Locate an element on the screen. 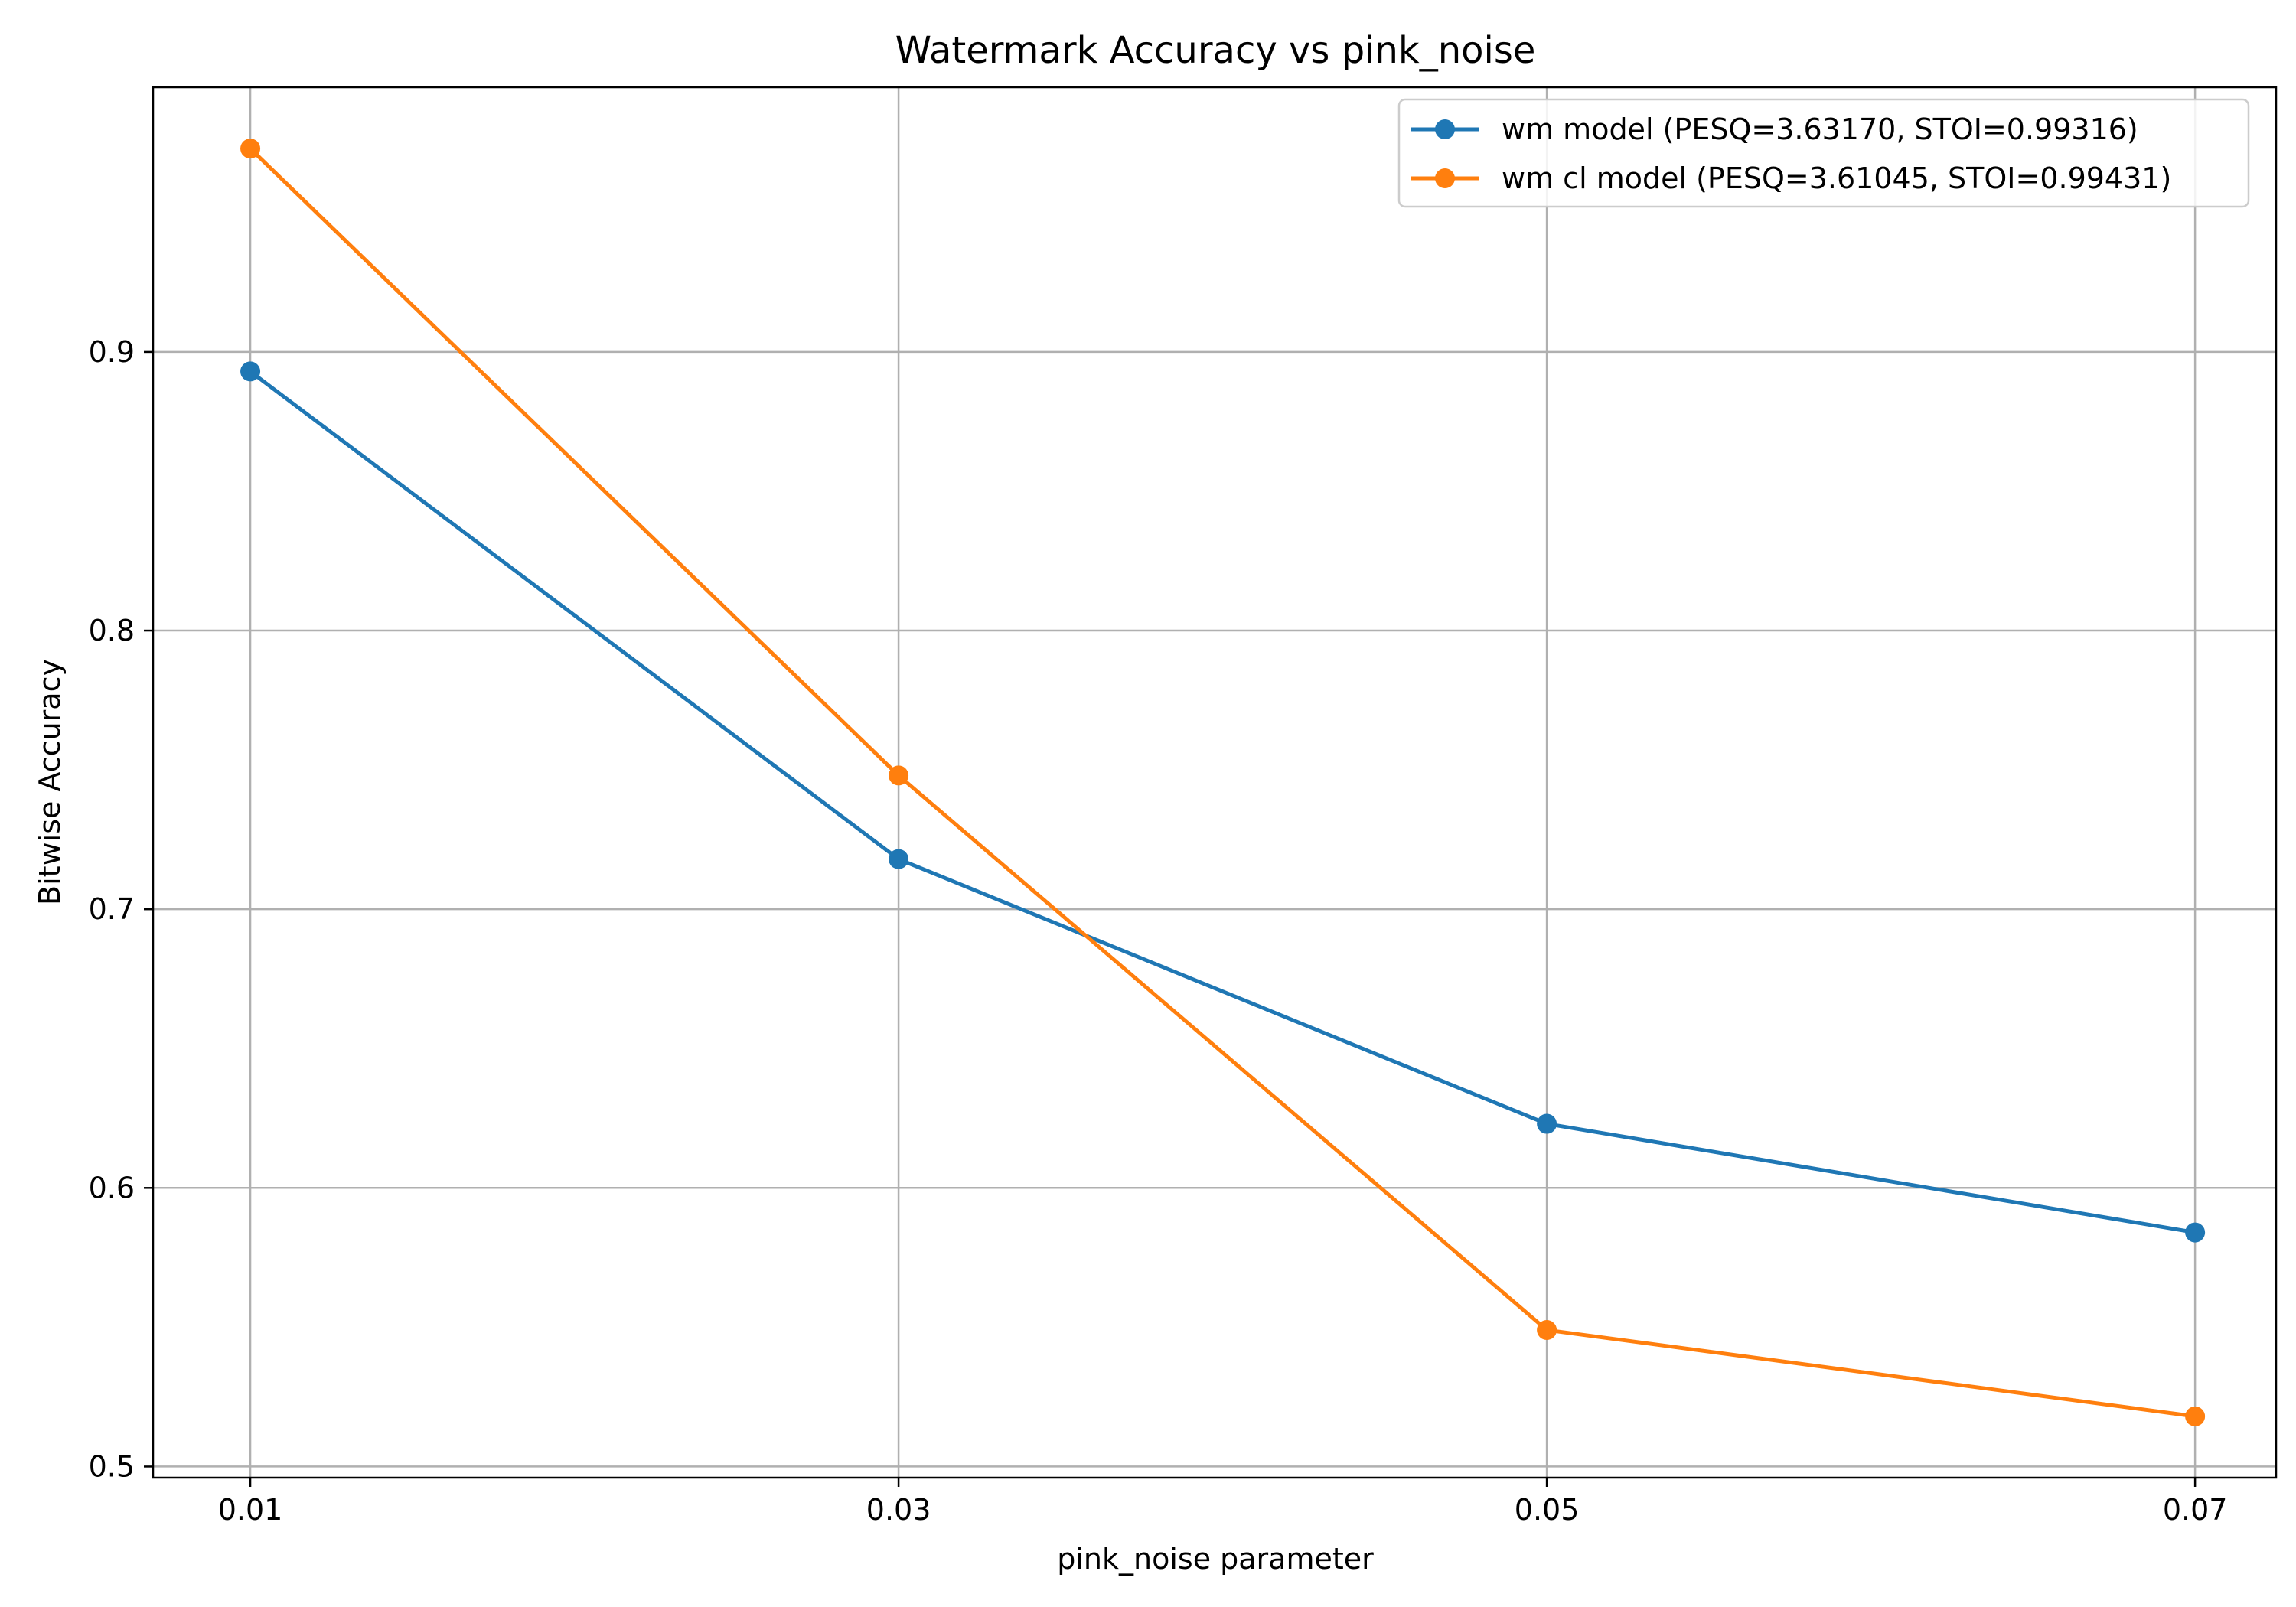 The width and height of the screenshot is (2296, 1607). x-tick-label: 0.03 is located at coordinates (898, 1510).